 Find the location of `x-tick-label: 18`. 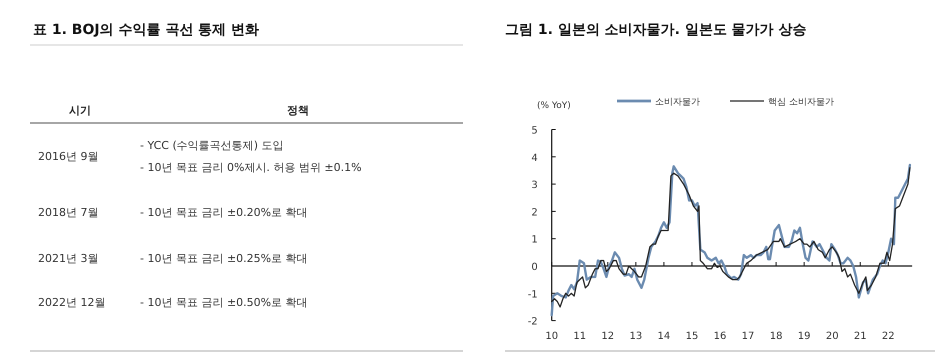

x-tick-label: 18 is located at coordinates (776, 336).